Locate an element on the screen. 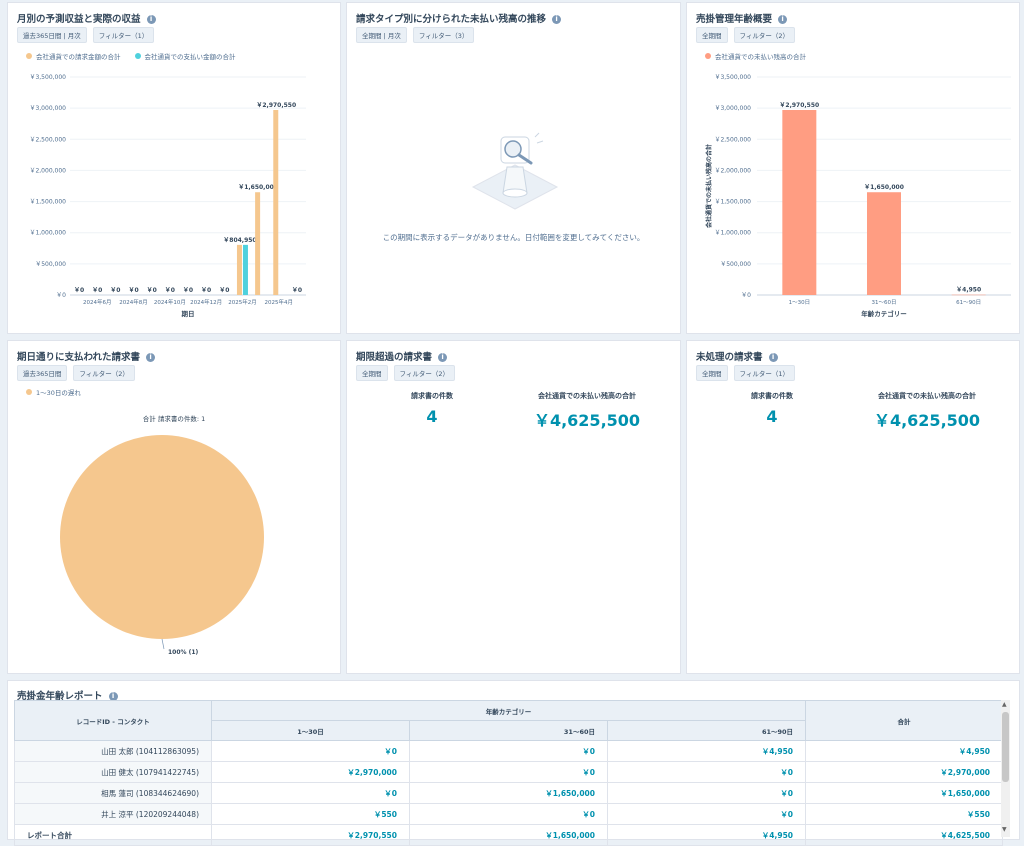 Image resolution: width=1024 pixels, height=846 pixels. legend-item: 会社通貨での未払い残高の合計 is located at coordinates (755, 56).